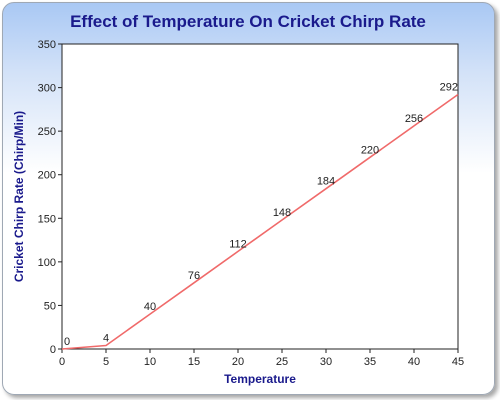 Image resolution: width=500 pixels, height=400 pixels. I want to click on data-label: 0, so click(67, 342).